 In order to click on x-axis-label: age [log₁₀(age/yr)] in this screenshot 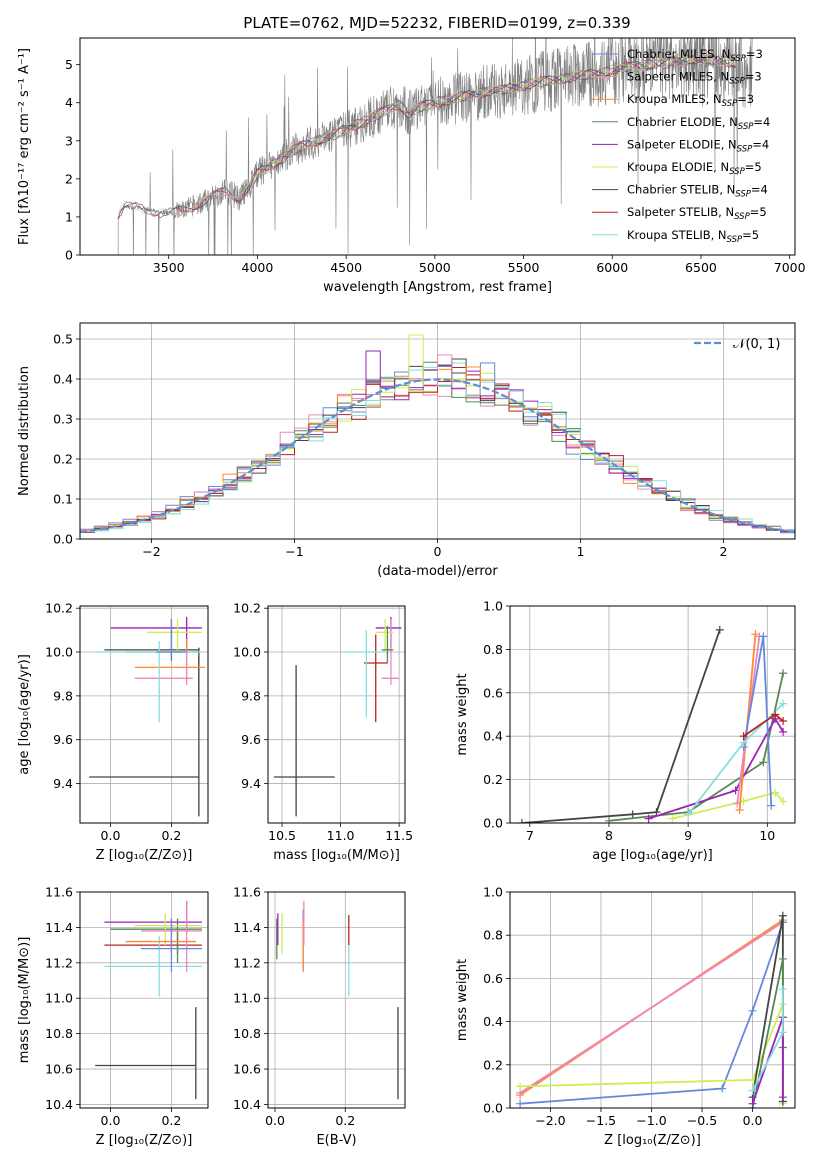, I will do `click(652, 855)`.